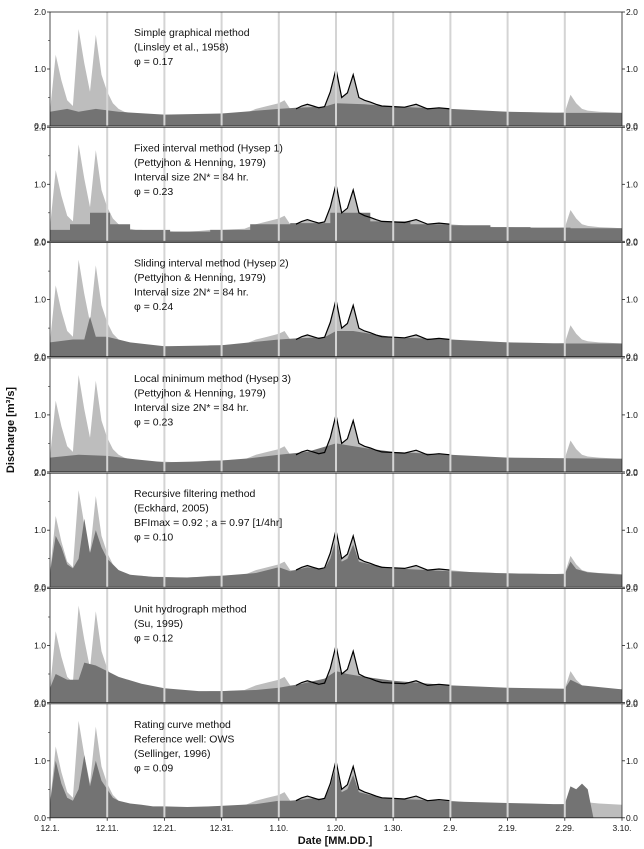 The height and width of the screenshot is (849, 644). I want to click on method-annotation-line: φ = 0.09, so click(153, 768).